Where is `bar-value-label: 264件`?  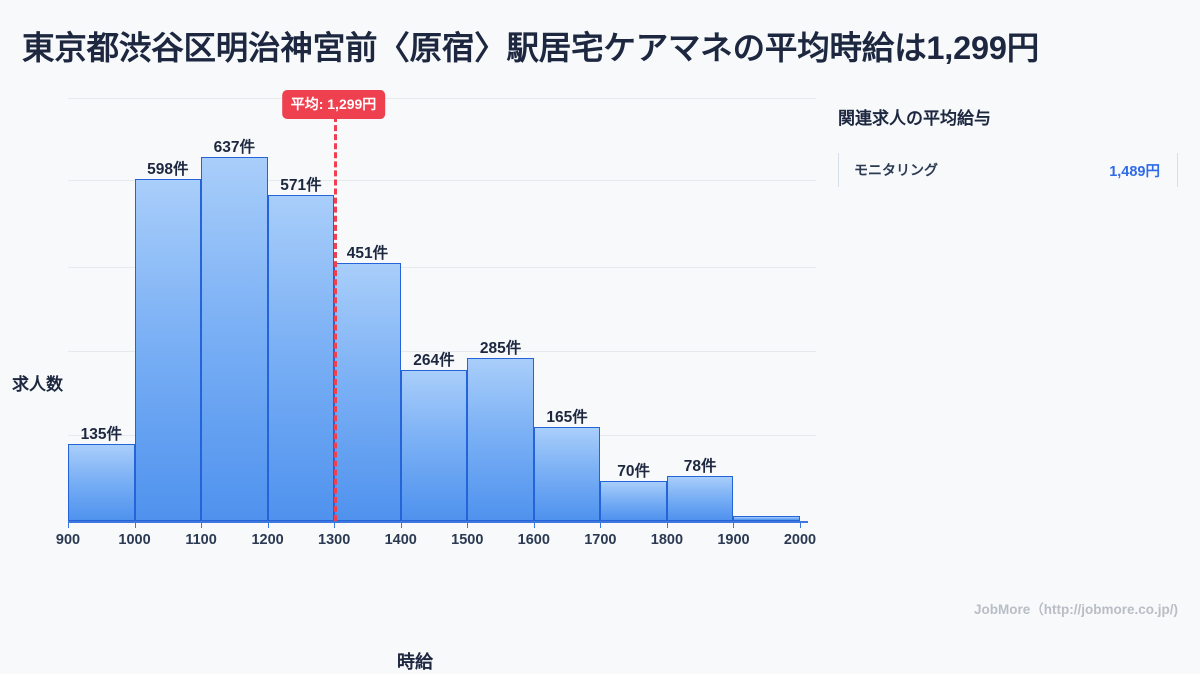
bar-value-label: 264件 is located at coordinates (434, 361).